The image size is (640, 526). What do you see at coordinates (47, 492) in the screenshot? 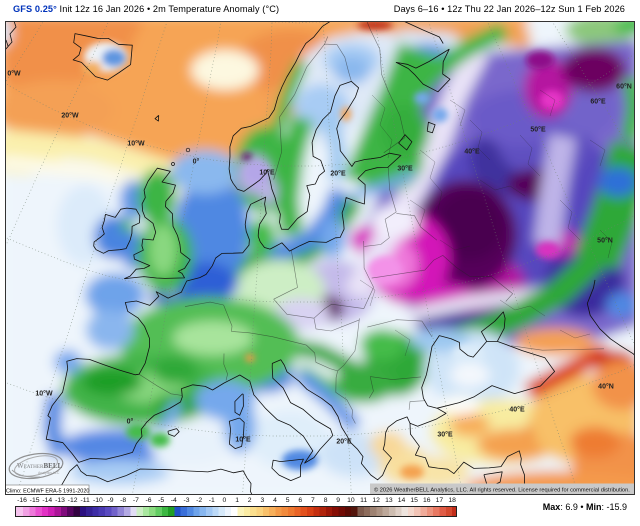
I see `svg-text: Climo: ECMWF ERA-5 1991-2020` at bounding box center [47, 492].